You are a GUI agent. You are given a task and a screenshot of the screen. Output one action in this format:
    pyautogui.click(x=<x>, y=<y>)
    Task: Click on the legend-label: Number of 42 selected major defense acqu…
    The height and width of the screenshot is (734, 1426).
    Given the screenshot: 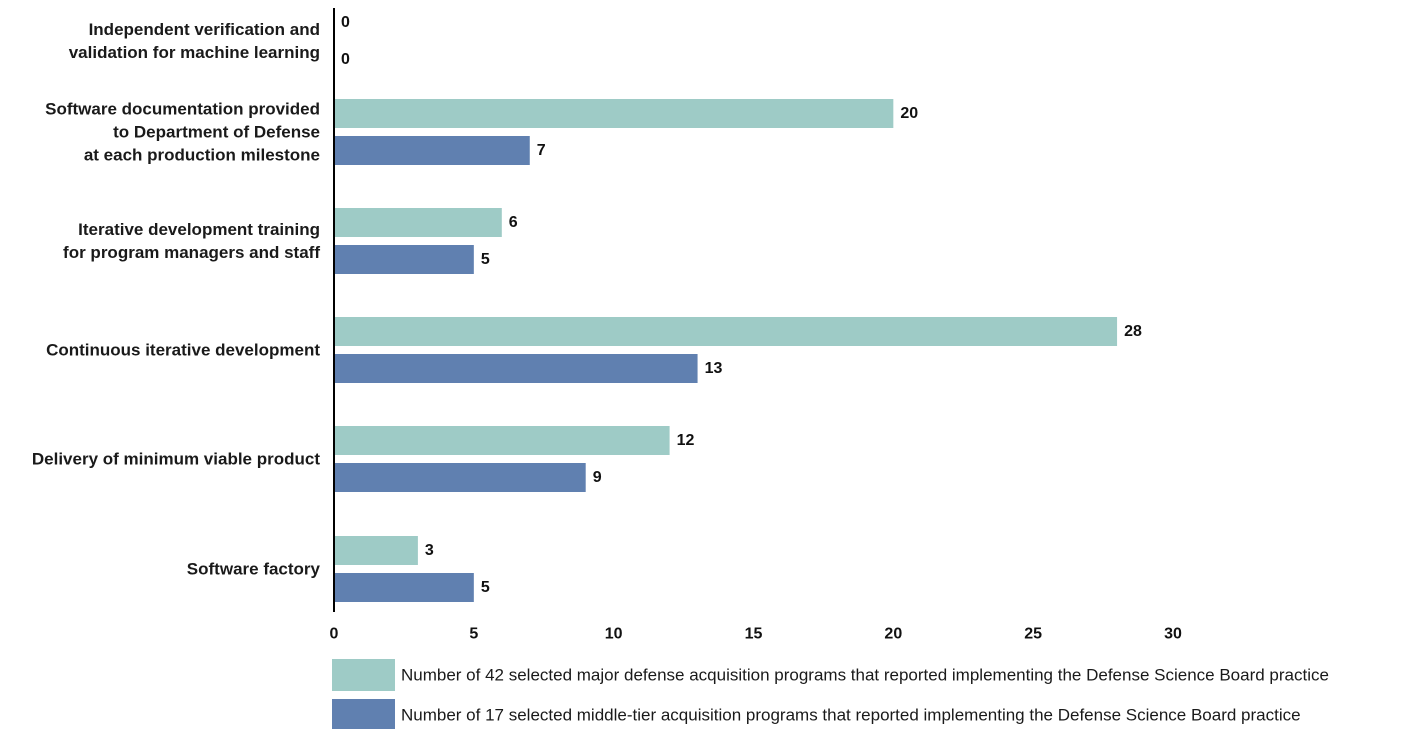 What is the action you would take?
    pyautogui.click(x=865, y=675)
    